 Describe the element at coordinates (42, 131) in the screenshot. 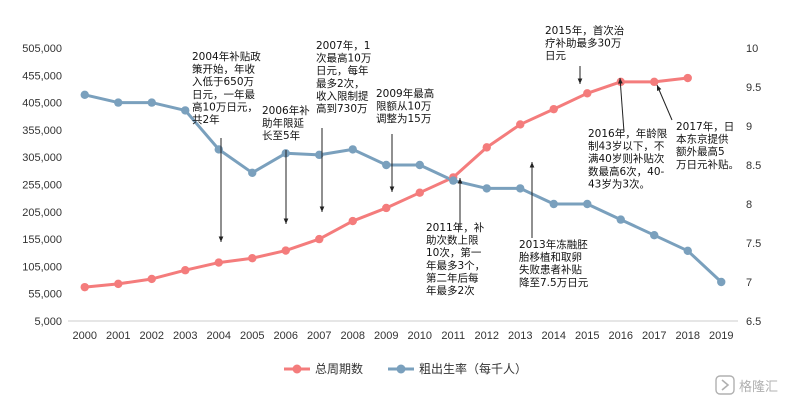

I see `y-left-tick-label: 355,000` at that location.